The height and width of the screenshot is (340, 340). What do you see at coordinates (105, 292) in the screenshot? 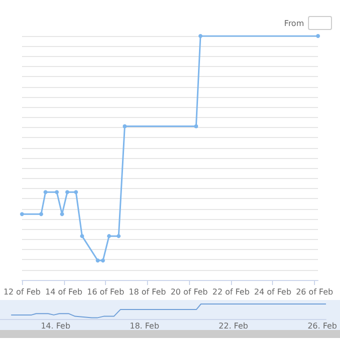
I see `x-tick-label: 16 of Feb` at bounding box center [105, 292].